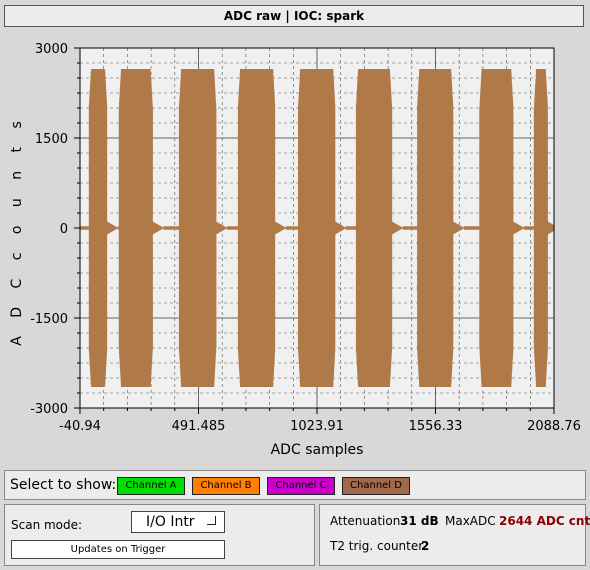  Describe the element at coordinates (80, 426) in the screenshot. I see `x-tick-label: -40.94` at that location.